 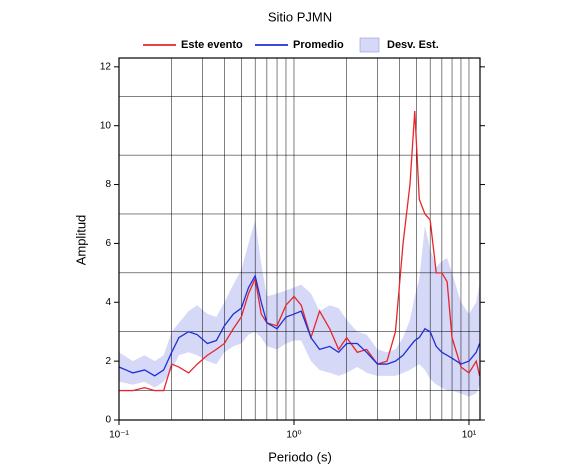 What do you see at coordinates (413, 45) in the screenshot?
I see `legend-label: Desv. Est.` at bounding box center [413, 45].